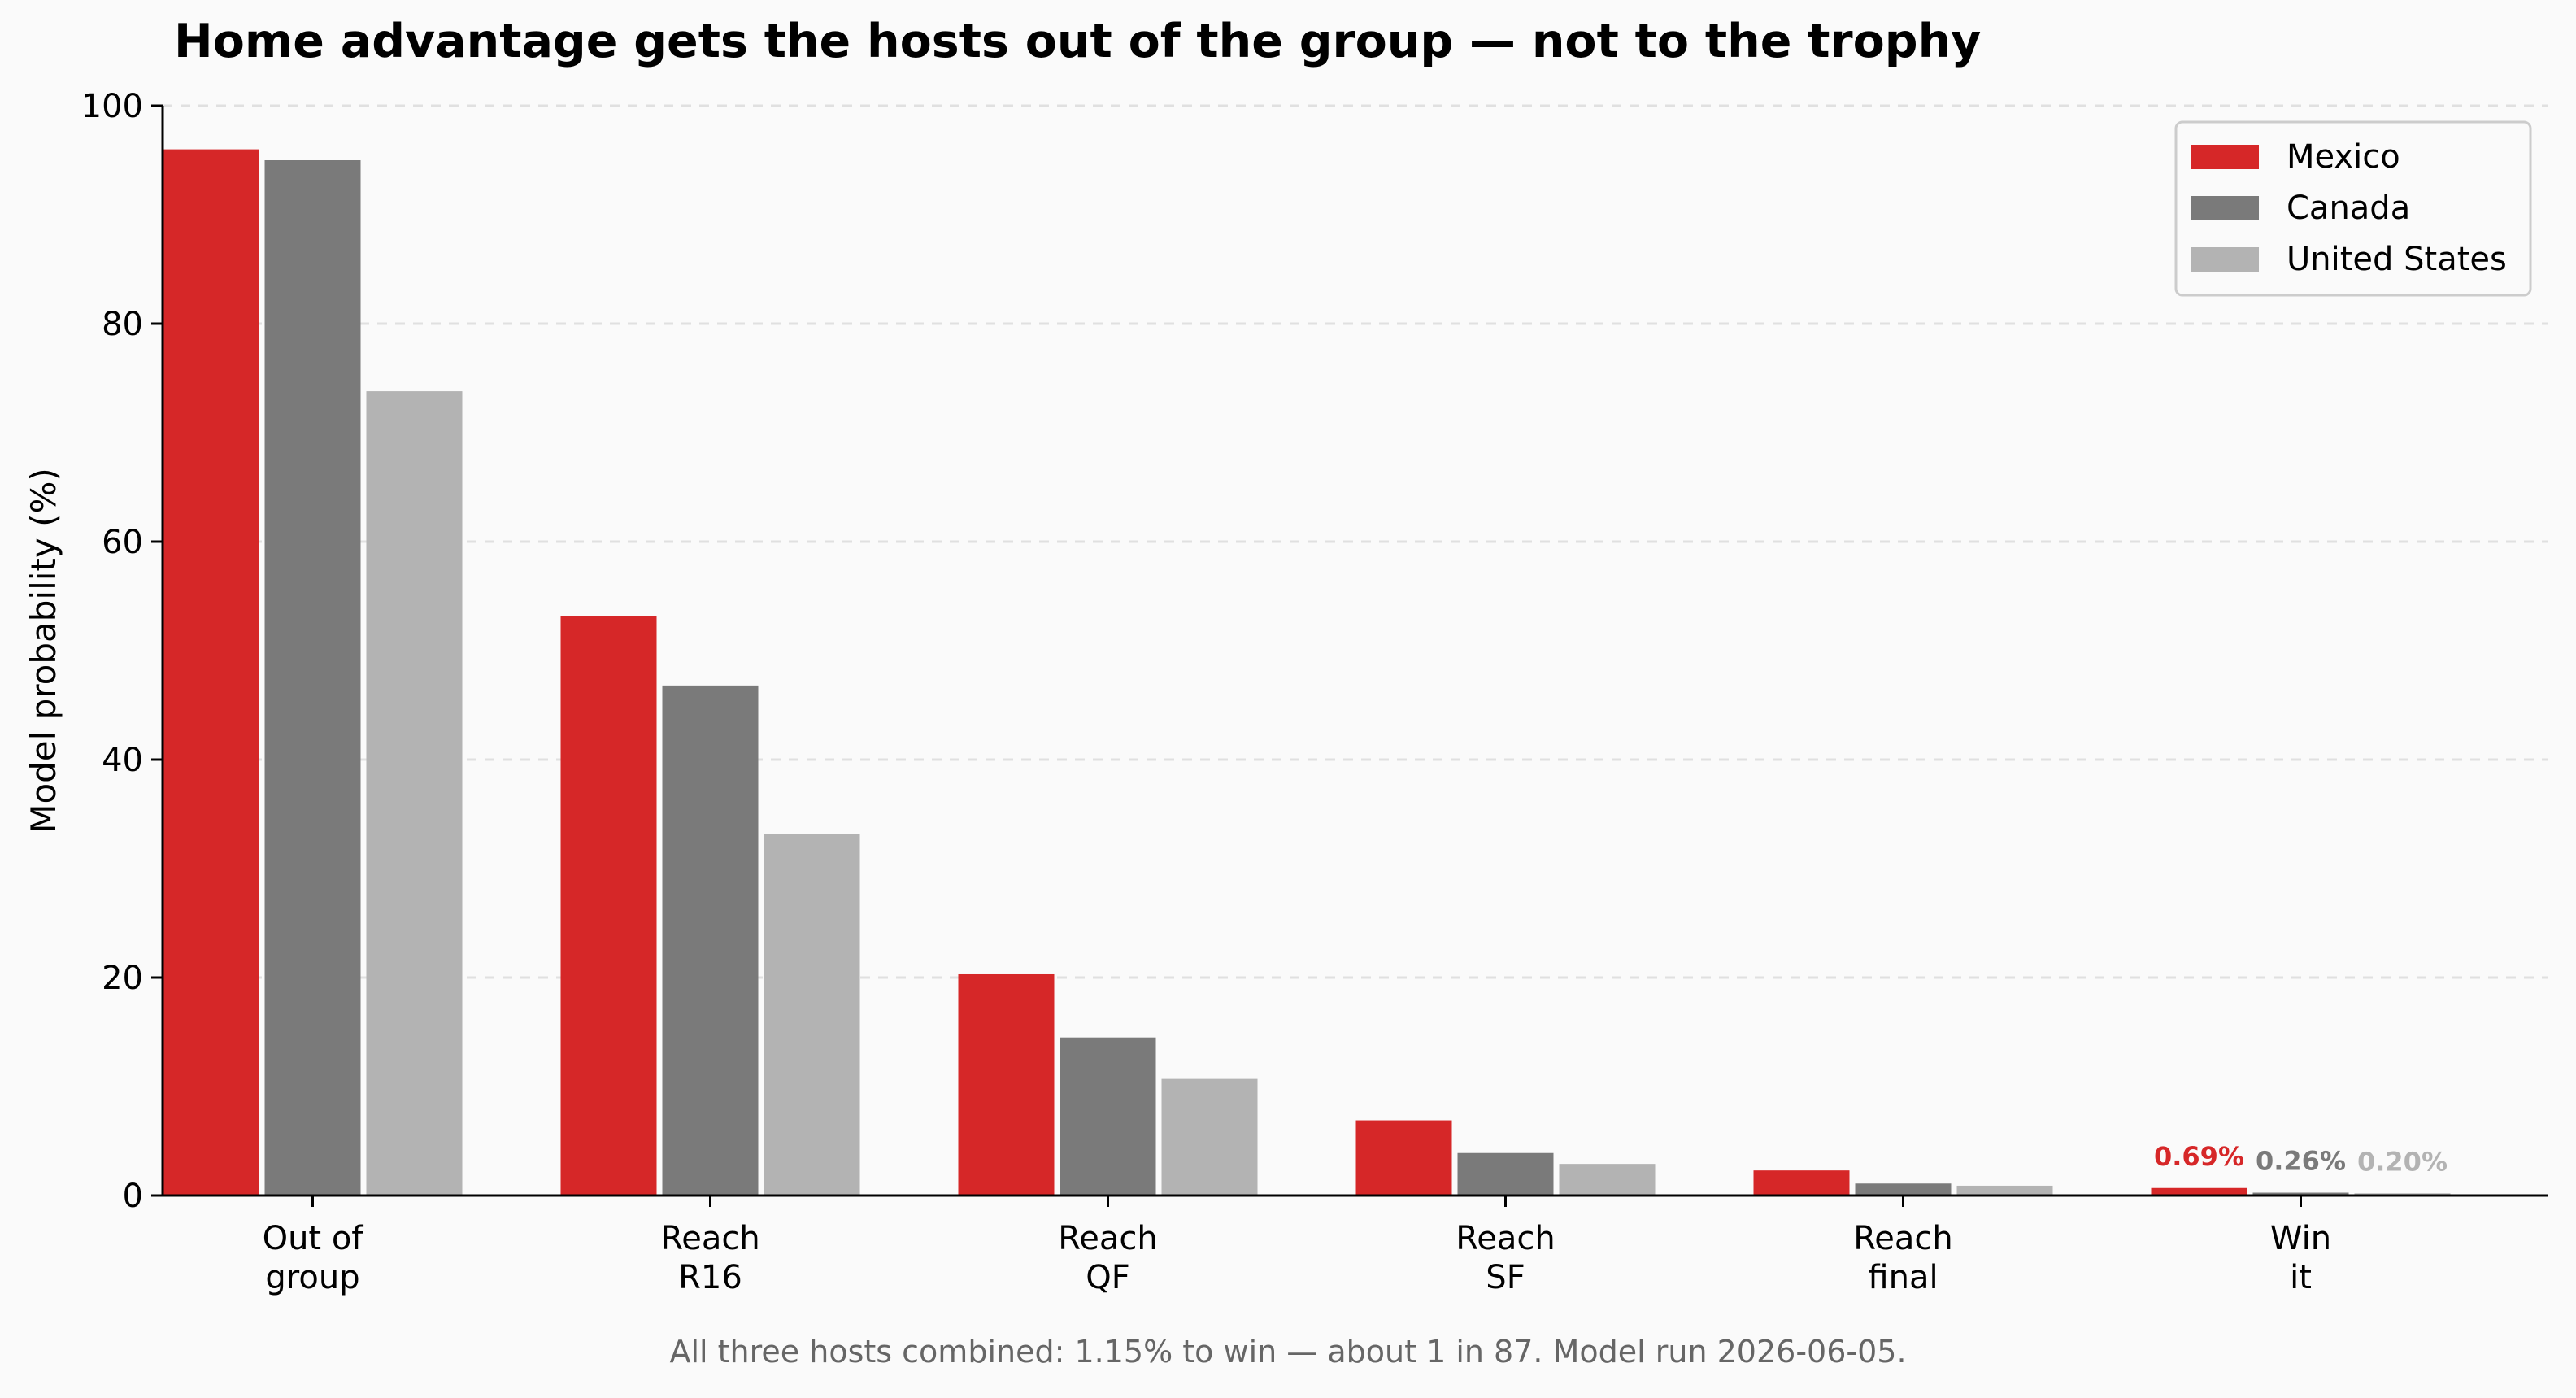 Image resolution: width=2576 pixels, height=1398 pixels. I want to click on legend-box, so click(2353, 209).